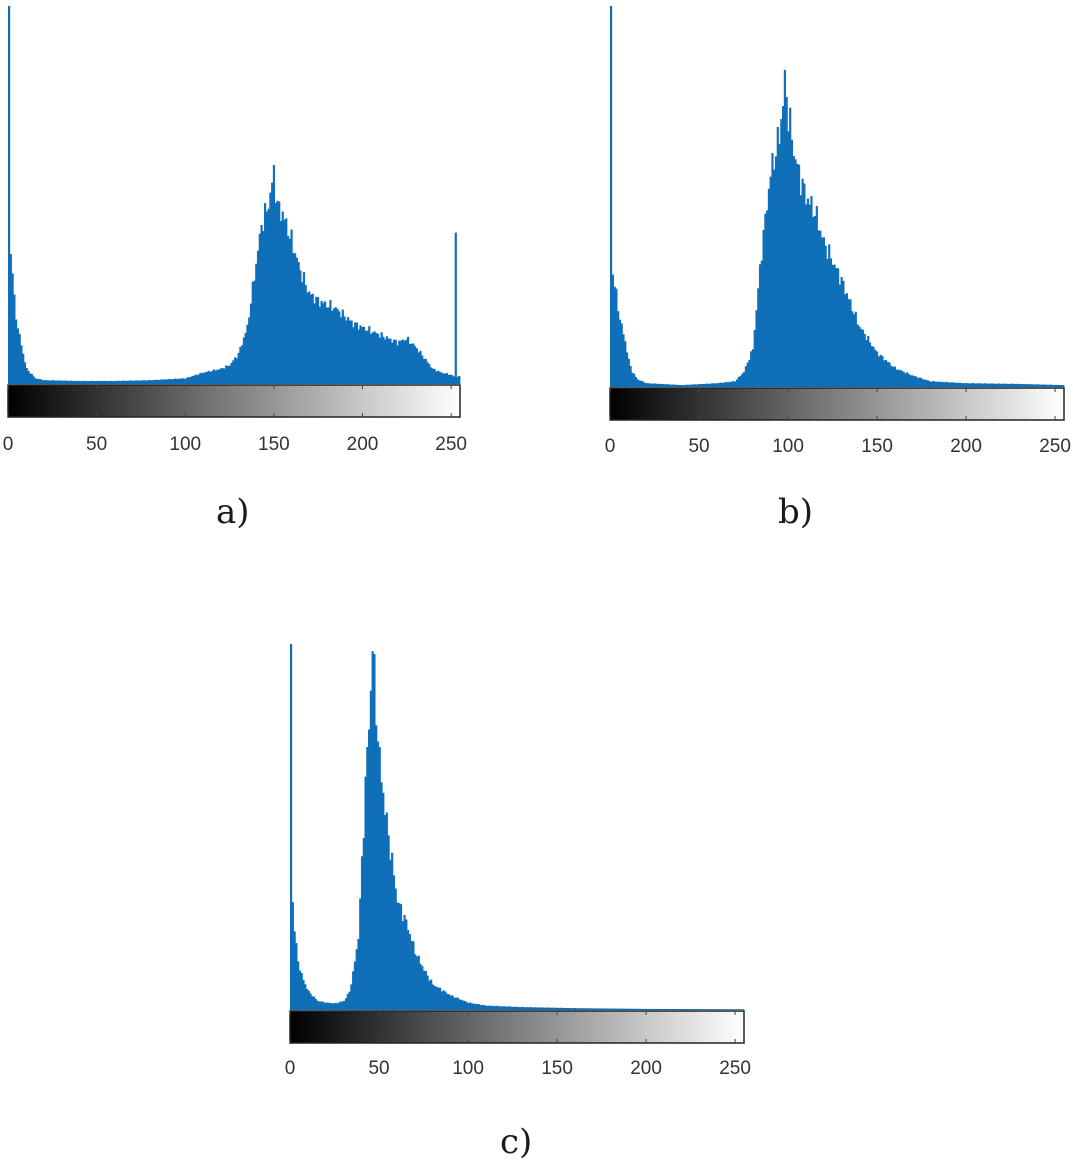 This screenshot has height=1164, width=1073. I want to click on caption-a: a), so click(233, 512).